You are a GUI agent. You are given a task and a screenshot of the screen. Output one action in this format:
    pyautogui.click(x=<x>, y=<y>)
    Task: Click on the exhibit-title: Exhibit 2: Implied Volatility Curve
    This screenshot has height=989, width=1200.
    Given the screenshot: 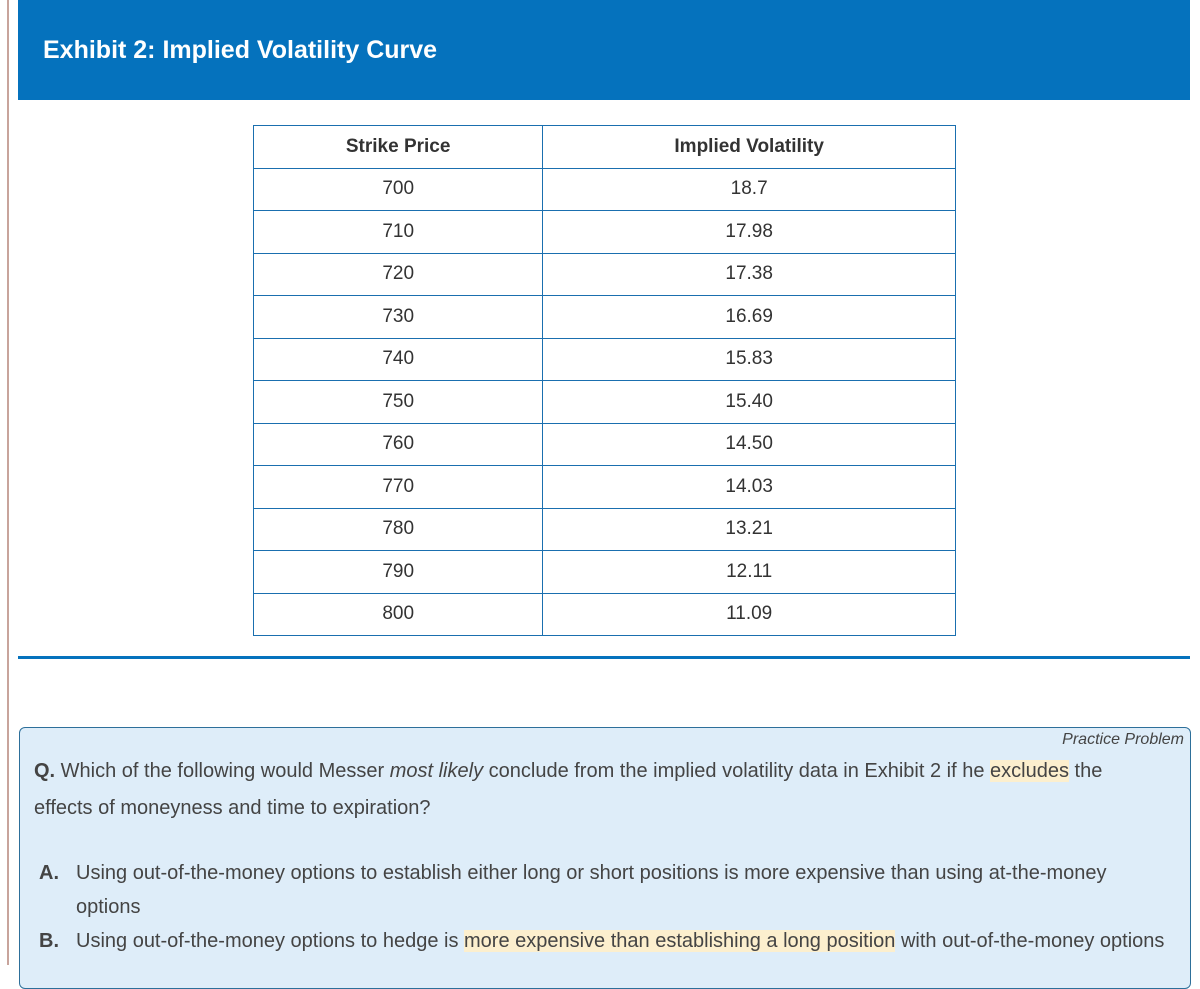 What is the action you would take?
    pyautogui.click(x=240, y=50)
    